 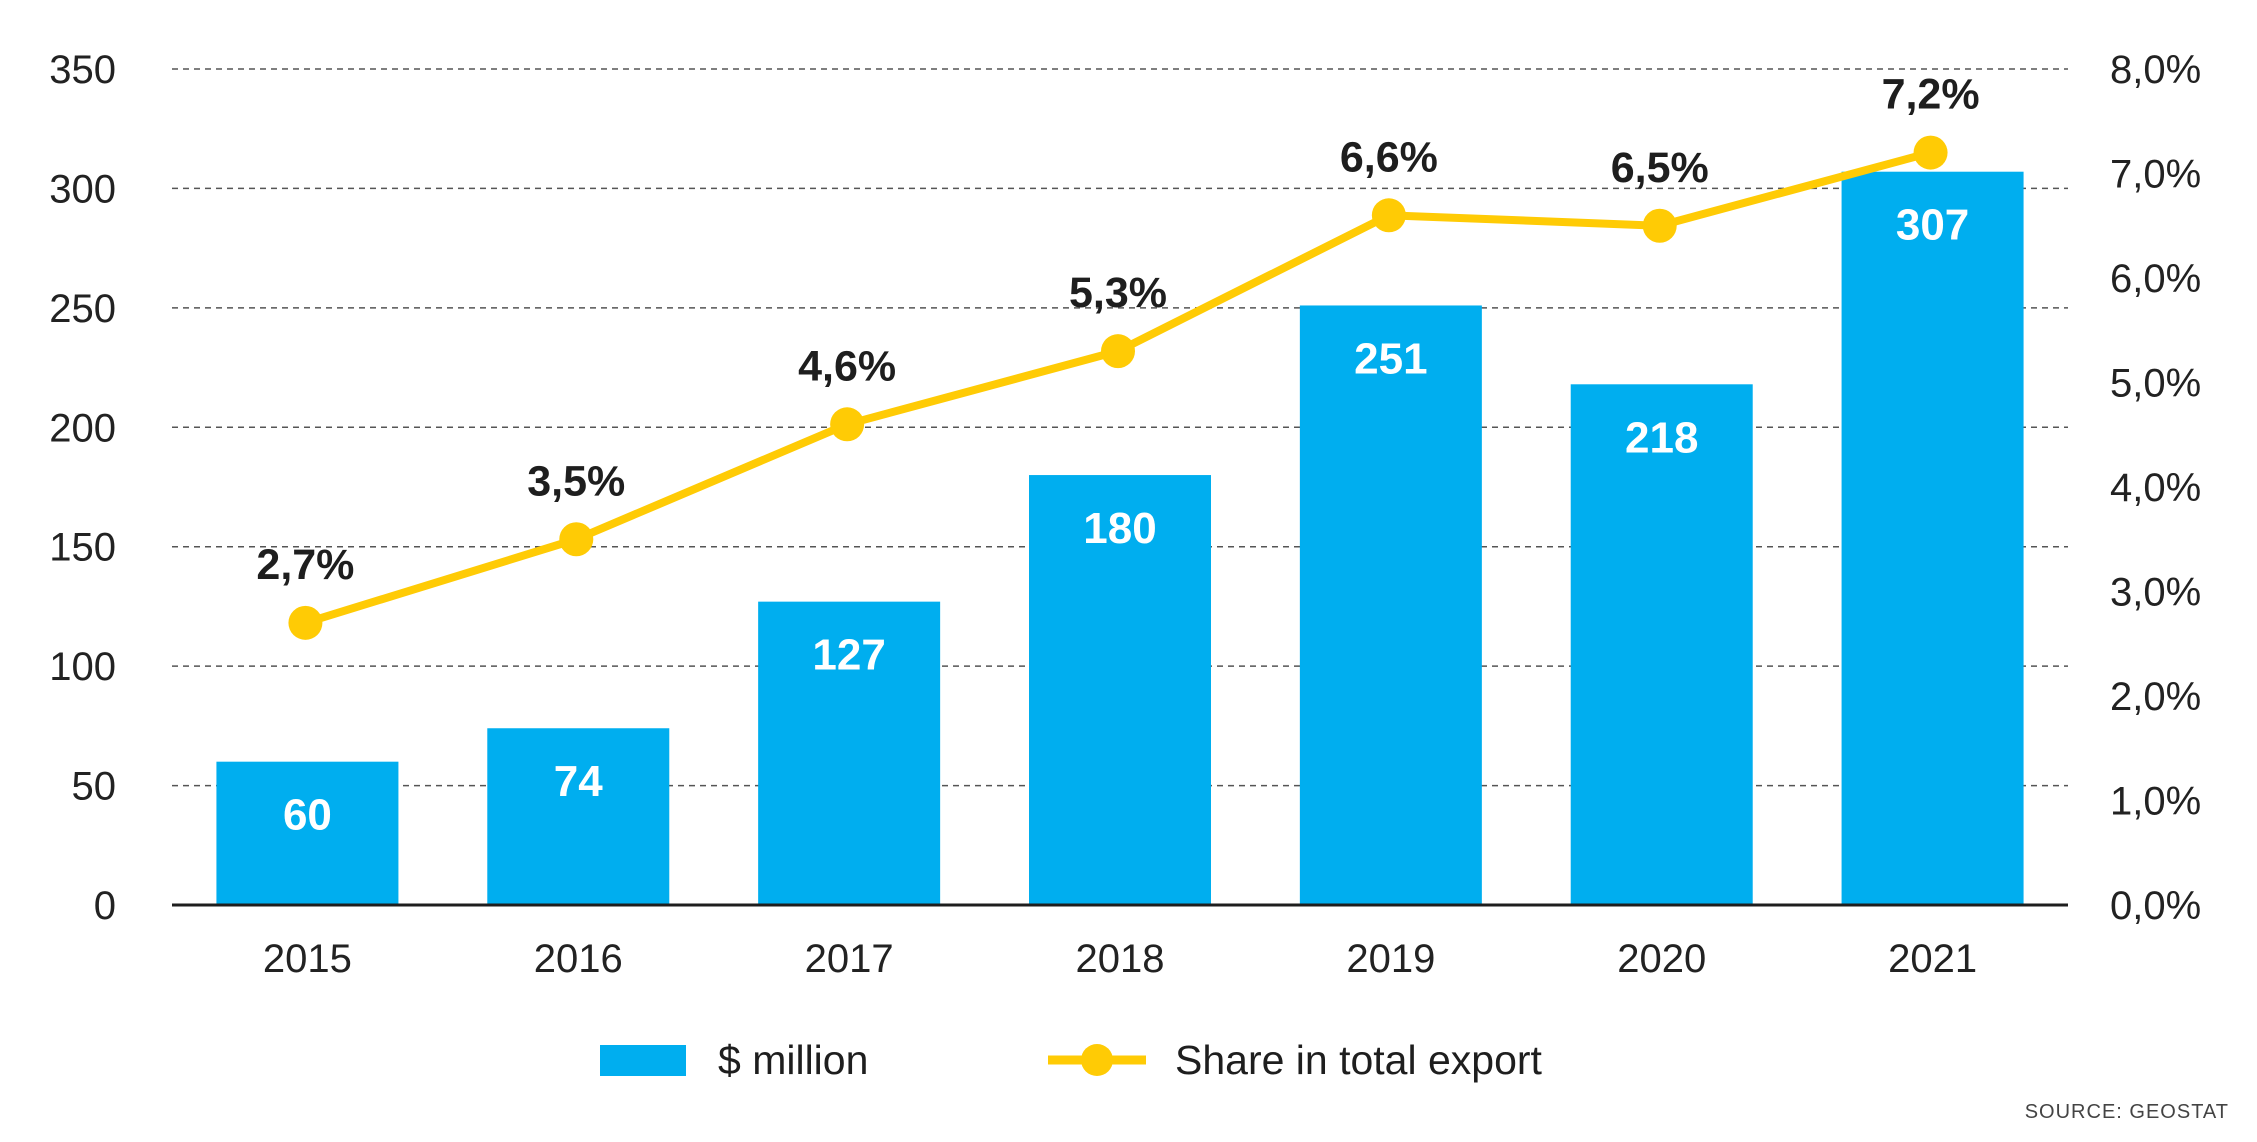 What do you see at coordinates (1359, 1060) in the screenshot?
I see `legend-label-line: Share in total export` at bounding box center [1359, 1060].